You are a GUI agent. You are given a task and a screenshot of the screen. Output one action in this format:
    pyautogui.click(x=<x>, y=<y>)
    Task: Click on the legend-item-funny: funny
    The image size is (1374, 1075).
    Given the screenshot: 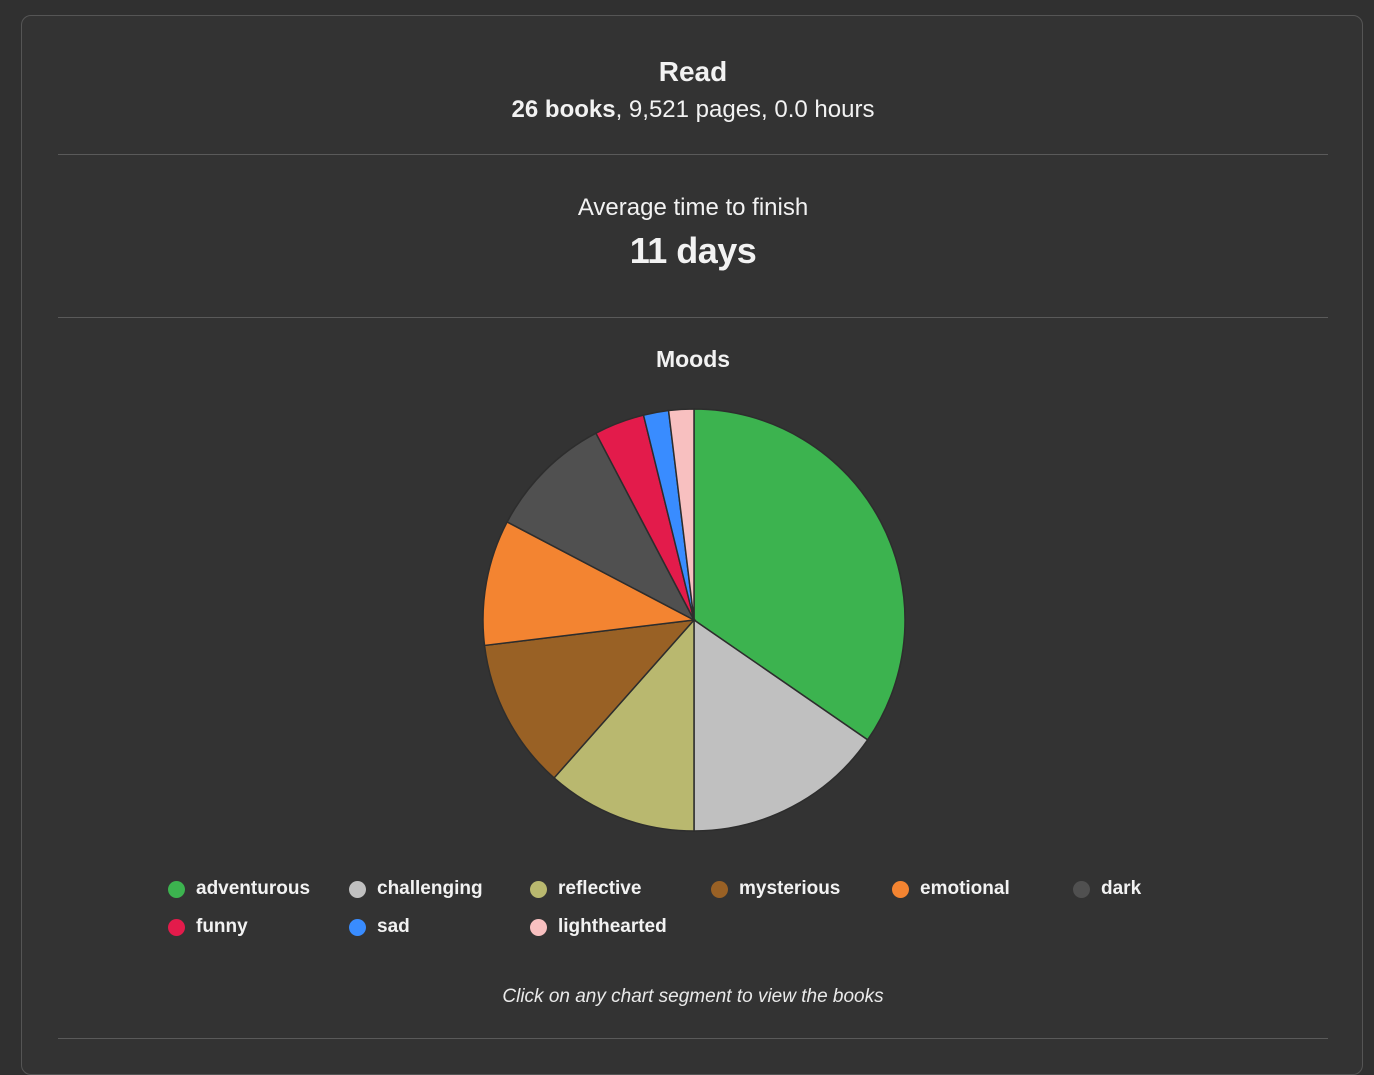 What is the action you would take?
    pyautogui.click(x=208, y=927)
    